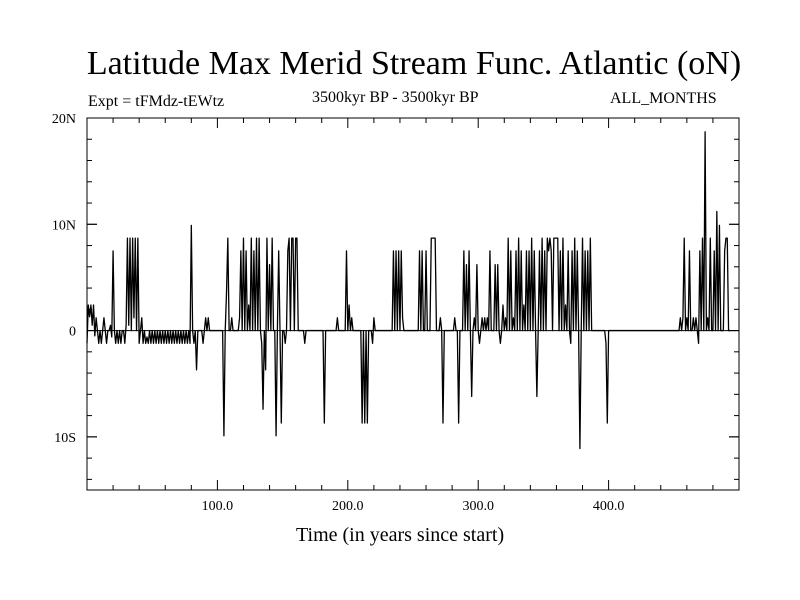 This screenshot has width=800, height=600. Describe the element at coordinates (348, 506) in the screenshot. I see `x-tick-label: 200.0` at that location.